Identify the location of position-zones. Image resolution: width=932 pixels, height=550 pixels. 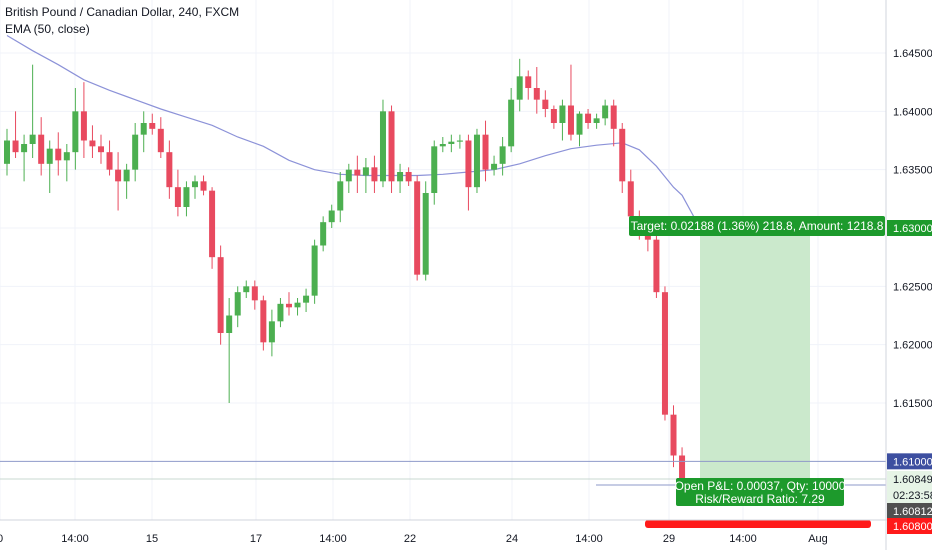
(755, 357).